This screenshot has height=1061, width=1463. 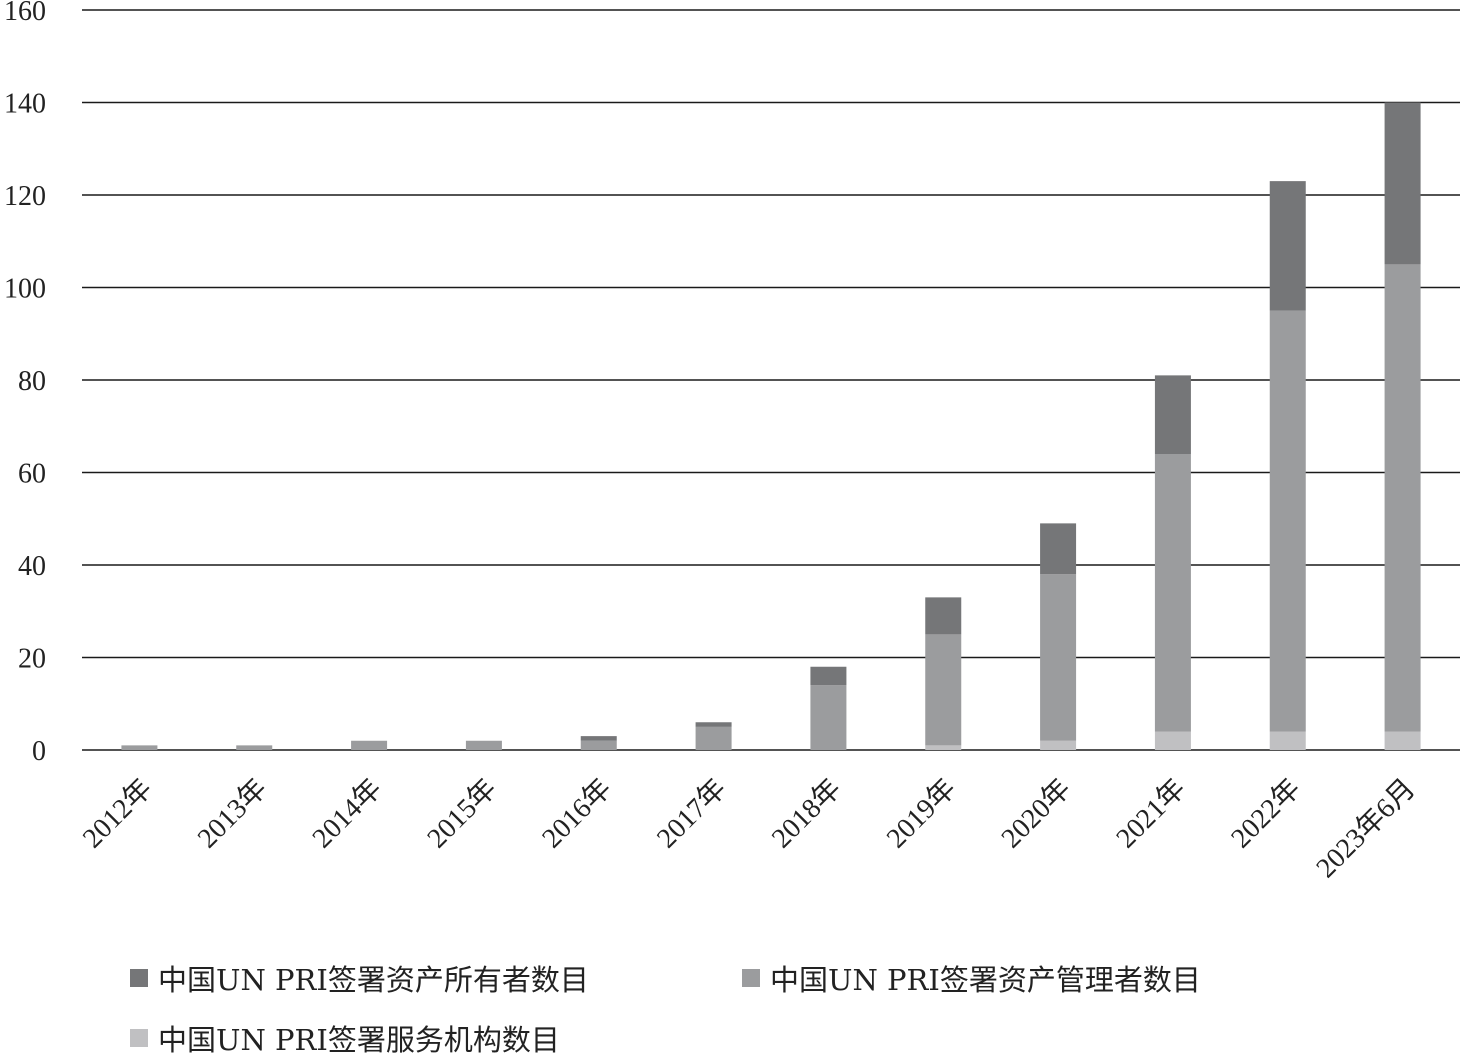 What do you see at coordinates (985, 980) in the screenshot?
I see `legend-label-managers: 中国UN PRI签署资产管理者数目` at bounding box center [985, 980].